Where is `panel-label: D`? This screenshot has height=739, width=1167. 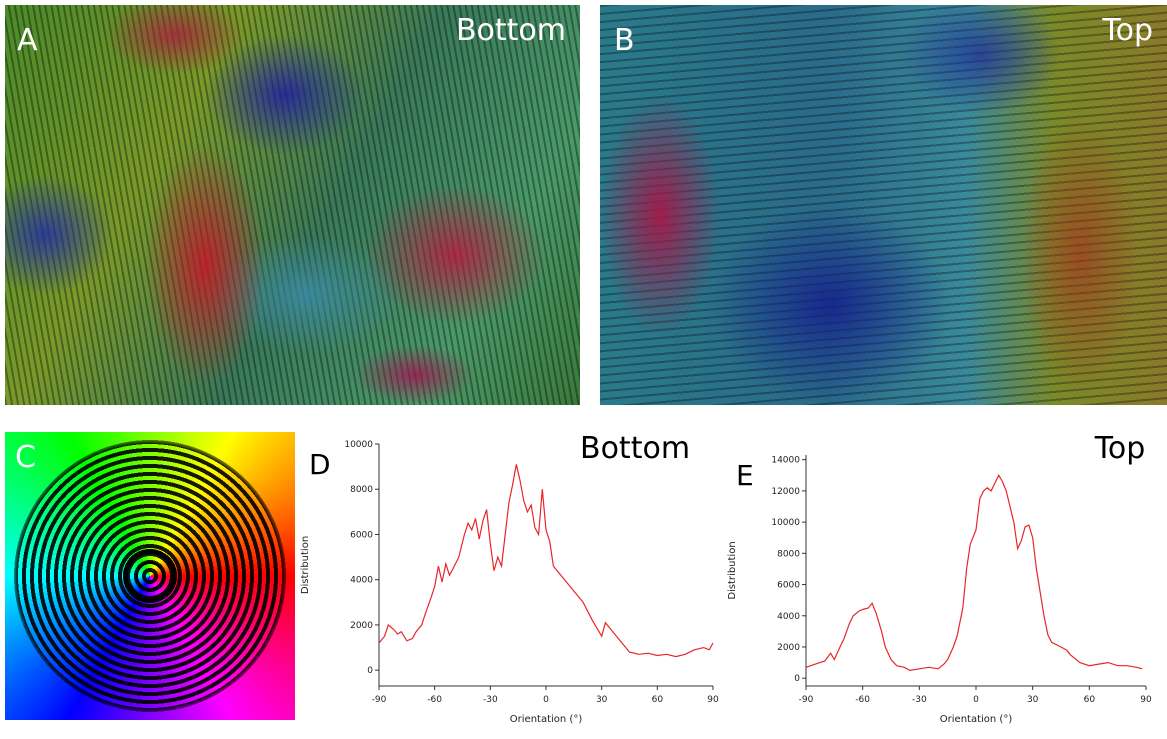
panel-label: D is located at coordinates (320, 464).